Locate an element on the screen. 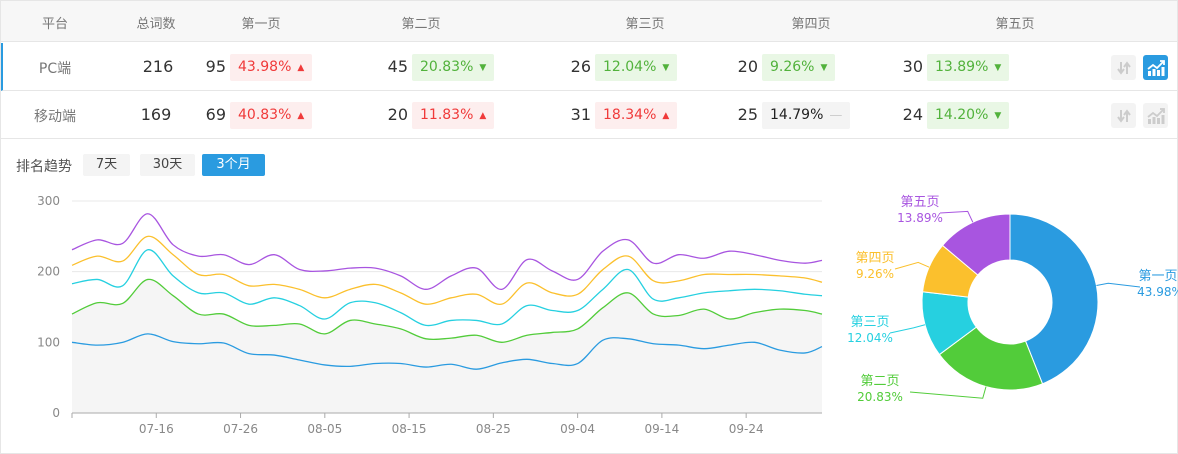  percent-value: 13.89% is located at coordinates (962, 67).